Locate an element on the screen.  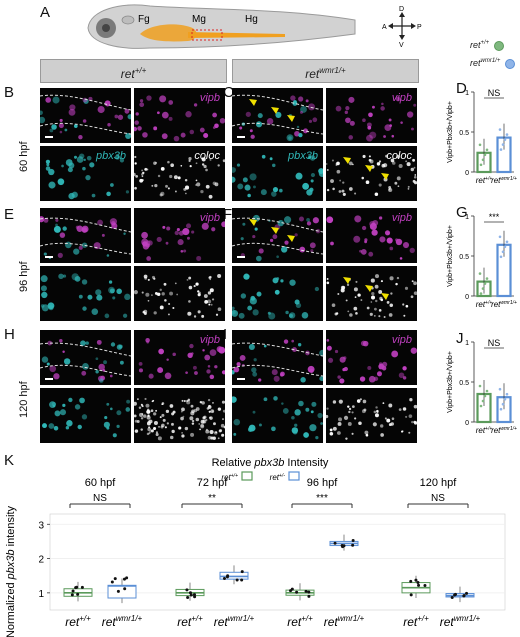
panel-letter-a: A is located at coordinates (45, 12).